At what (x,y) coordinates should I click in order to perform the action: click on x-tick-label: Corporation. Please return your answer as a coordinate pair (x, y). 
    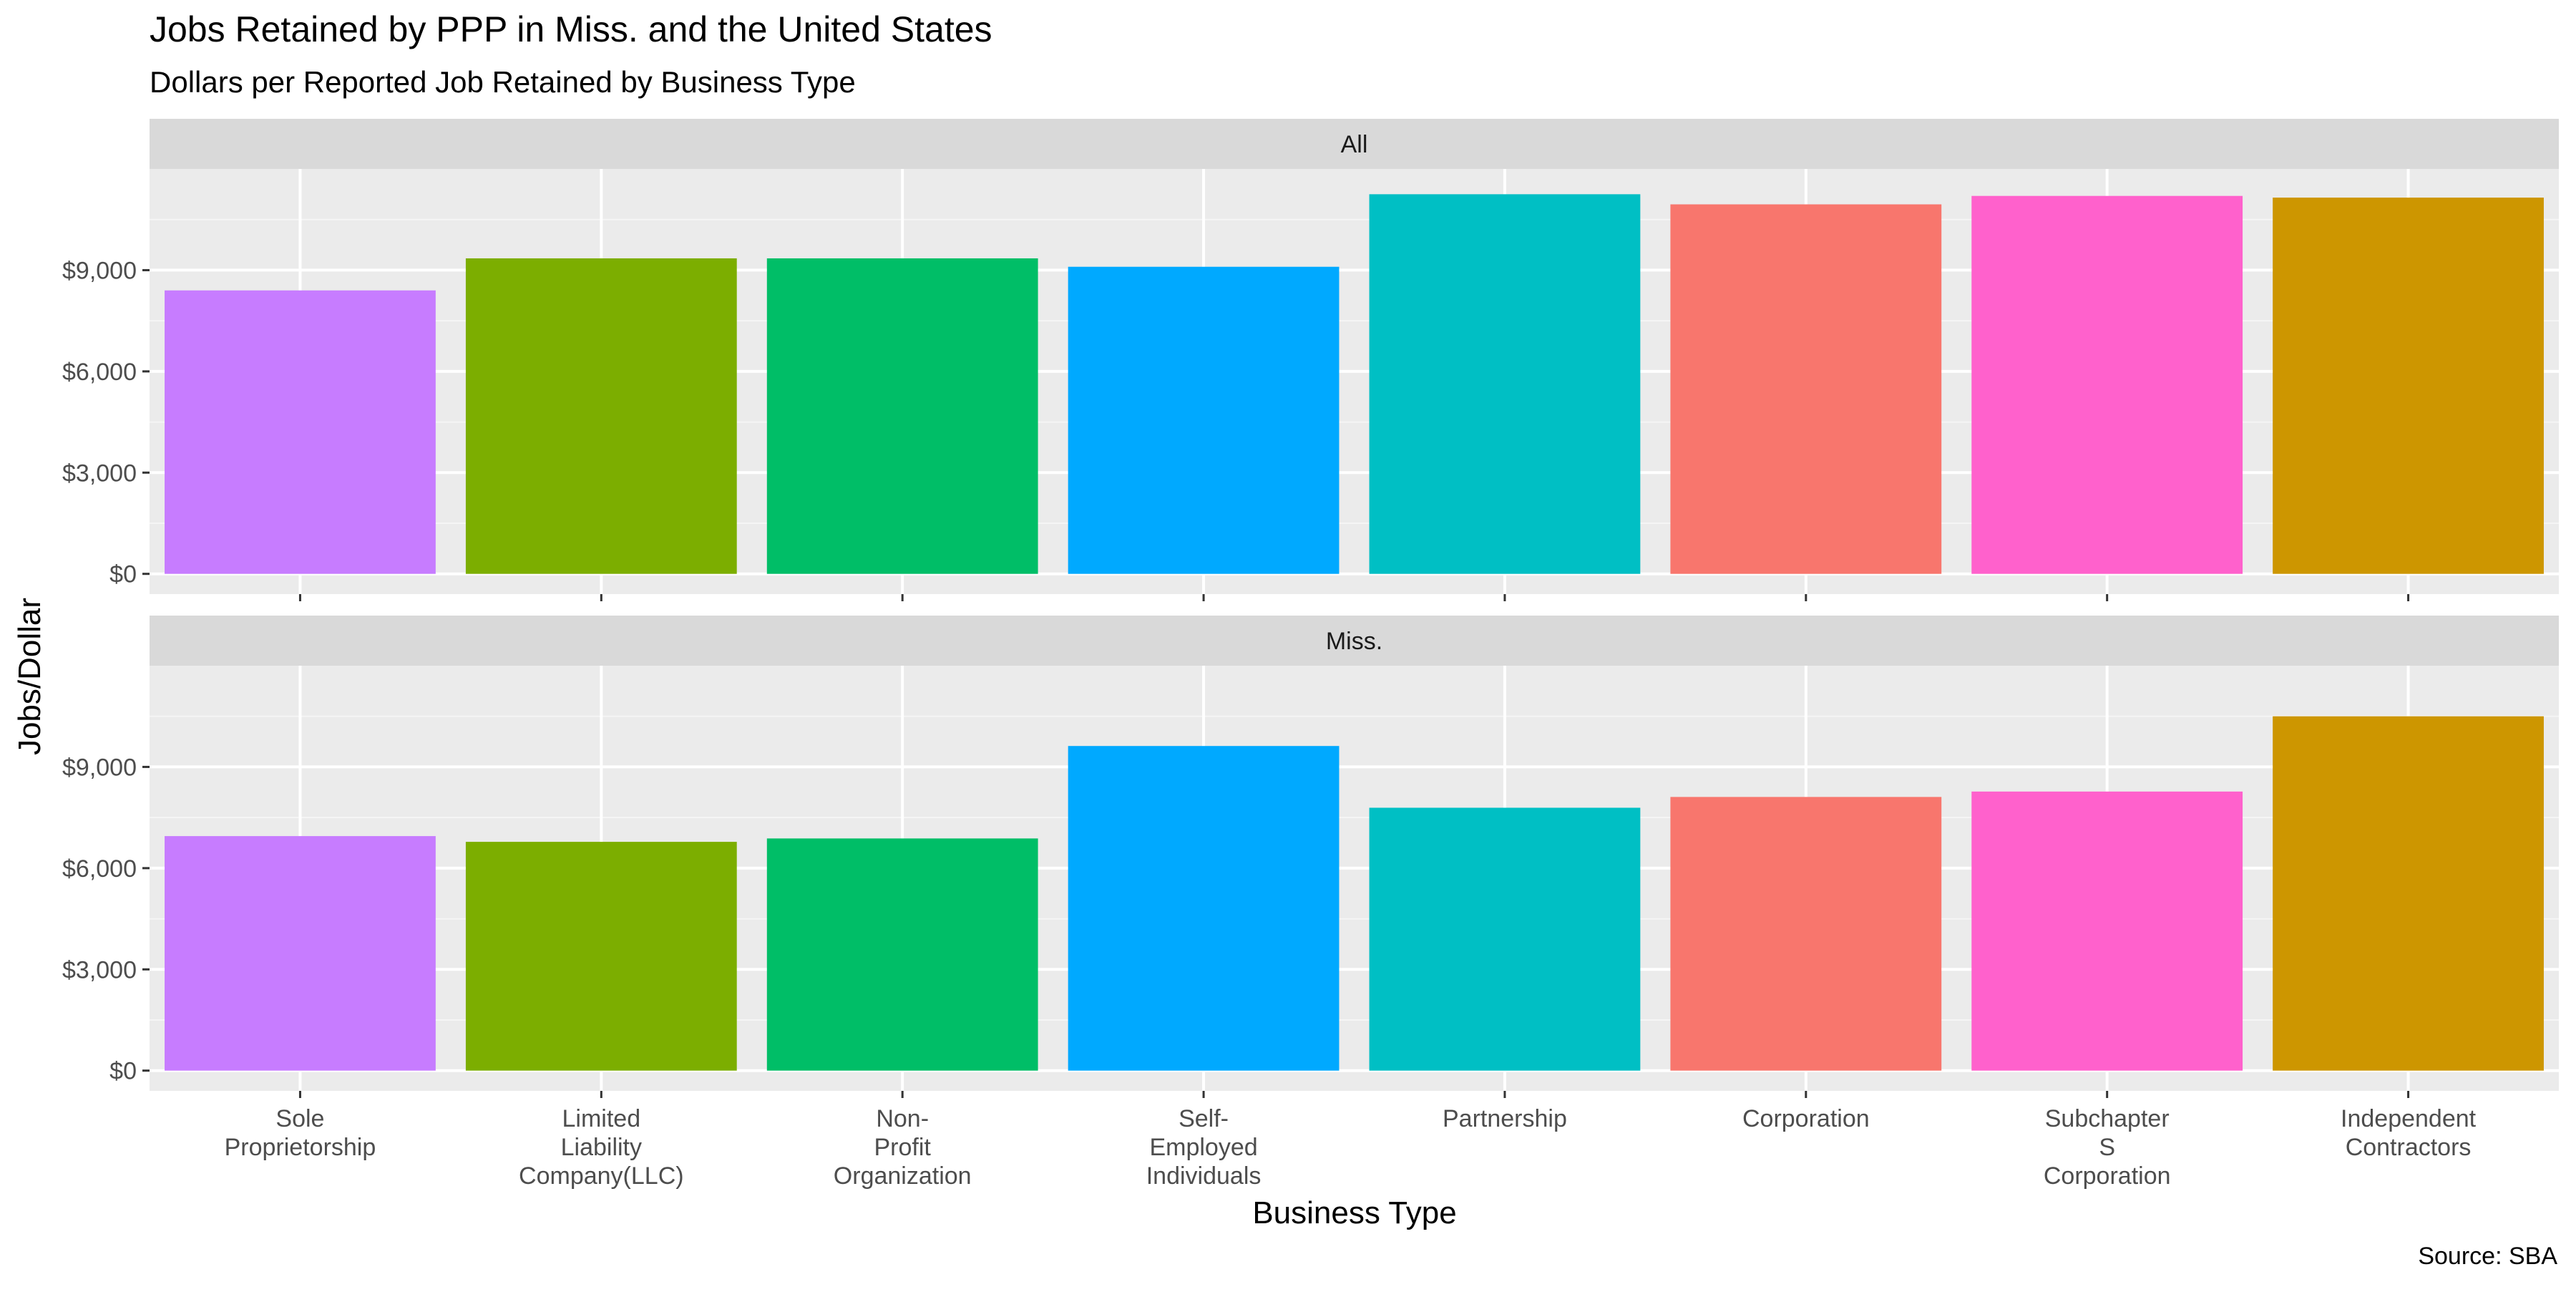
    Looking at the image, I should click on (1806, 1118).